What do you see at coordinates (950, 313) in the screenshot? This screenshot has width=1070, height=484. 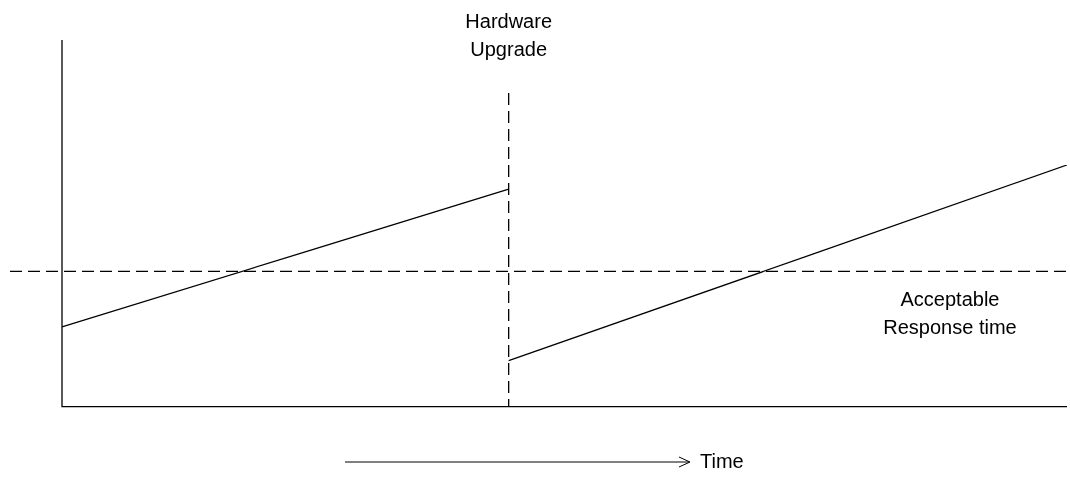 I see `ref-line-label: Acceptable Response time` at bounding box center [950, 313].